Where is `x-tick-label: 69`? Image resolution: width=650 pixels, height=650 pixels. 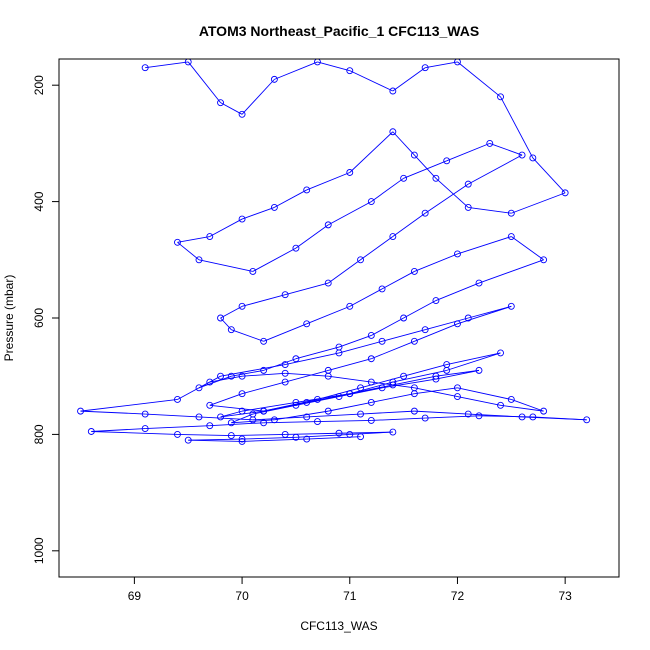
x-tick-label: 69 is located at coordinates (135, 596).